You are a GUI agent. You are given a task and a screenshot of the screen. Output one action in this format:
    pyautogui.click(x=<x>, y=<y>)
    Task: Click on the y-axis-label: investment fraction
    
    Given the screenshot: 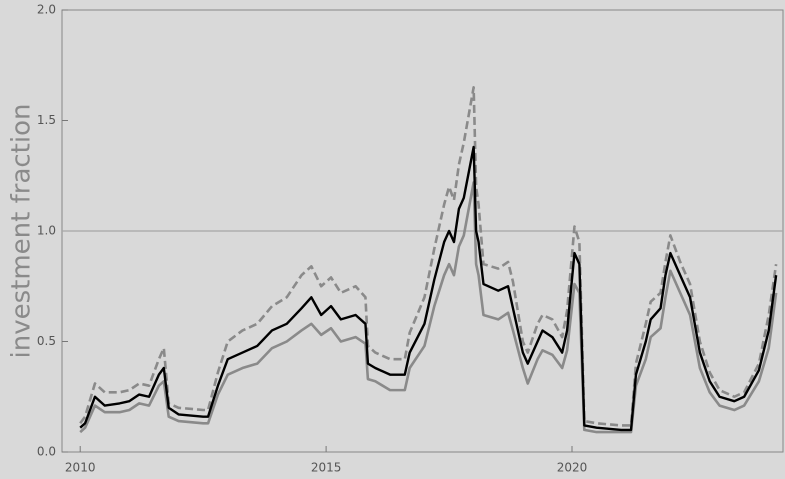 What is the action you would take?
    pyautogui.click(x=22, y=231)
    